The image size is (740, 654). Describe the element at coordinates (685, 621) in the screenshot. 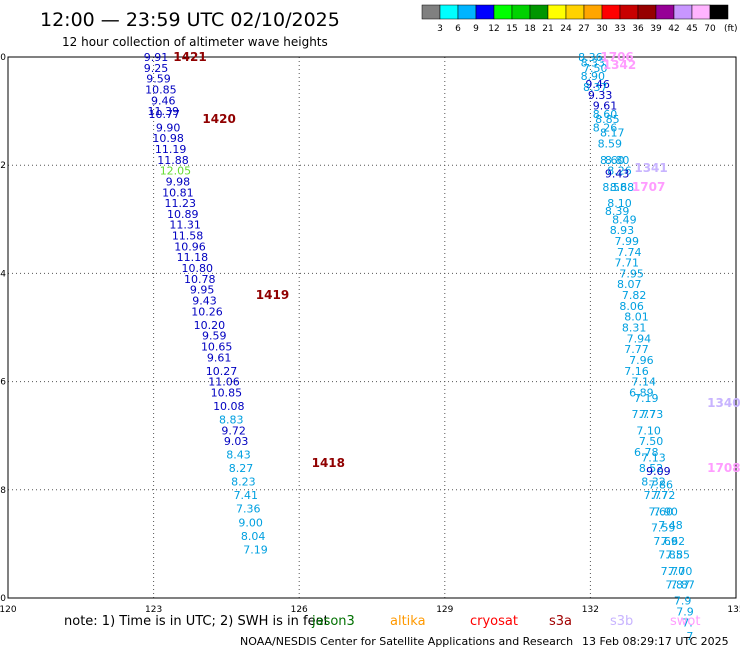

I see `legend-item-swot: swot` at that location.